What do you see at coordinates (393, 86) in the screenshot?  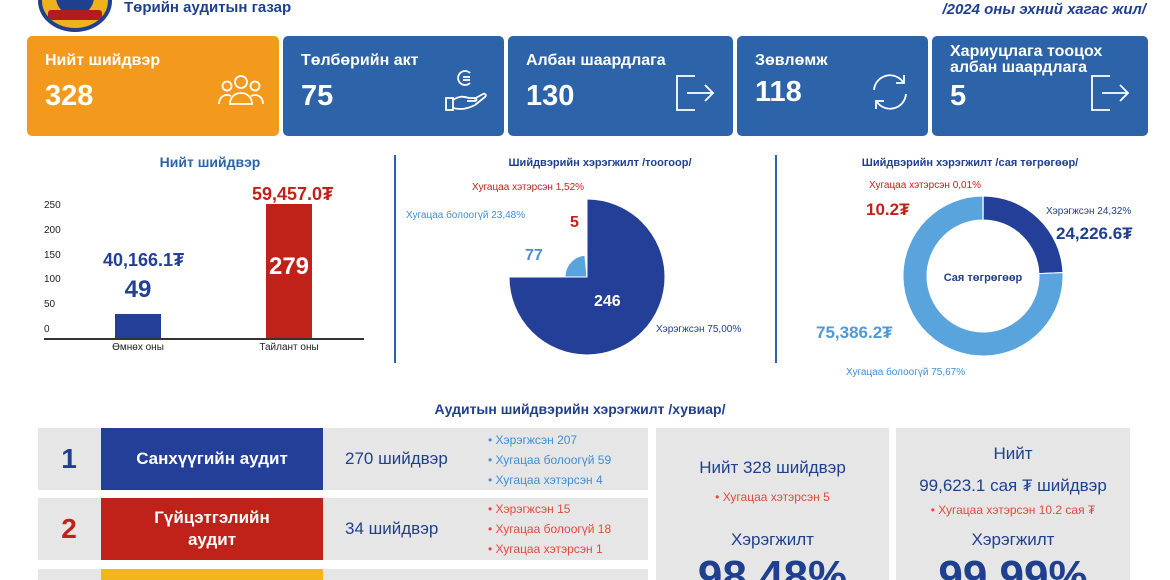 I see `card-payment-act: Төлбөрийн акт 75` at bounding box center [393, 86].